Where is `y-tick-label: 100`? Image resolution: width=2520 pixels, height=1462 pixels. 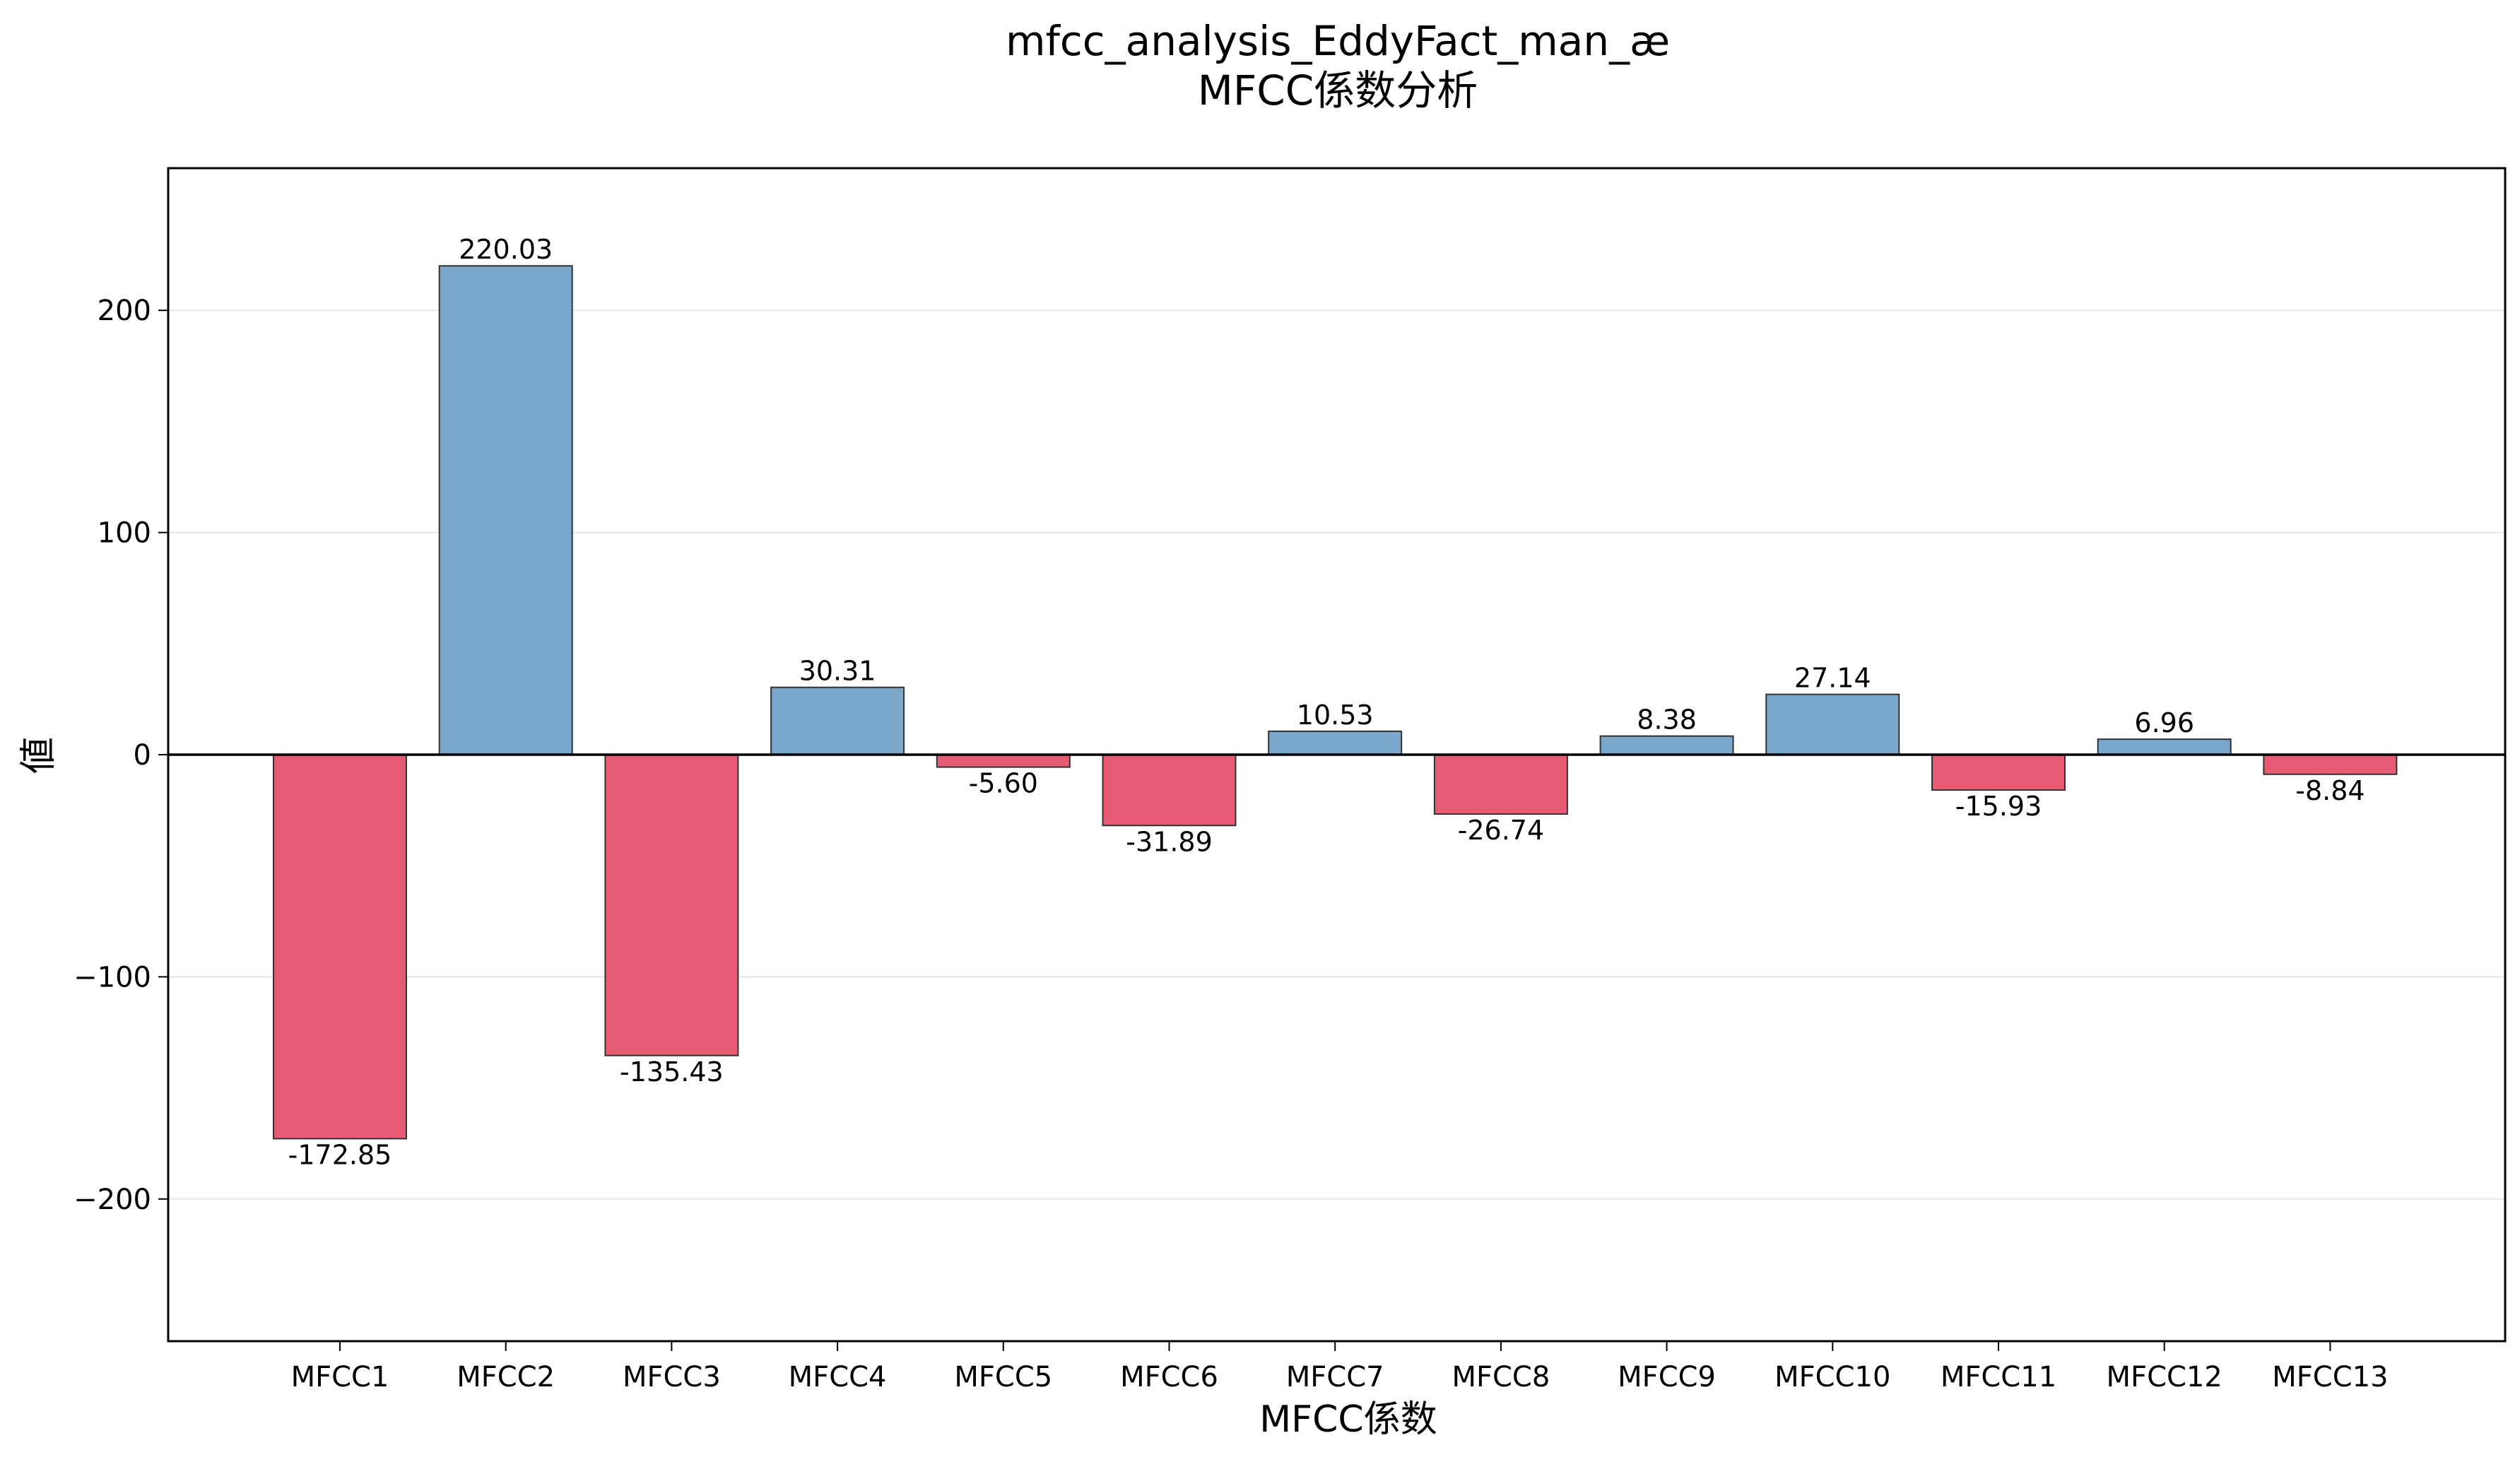
y-tick-label: 100 is located at coordinates (125, 533).